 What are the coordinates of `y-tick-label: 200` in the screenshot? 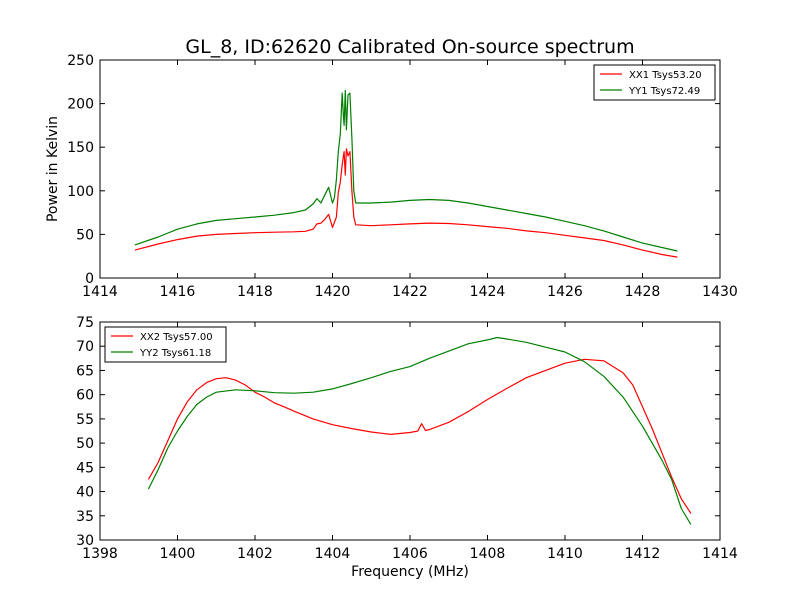 It's located at (80, 105).